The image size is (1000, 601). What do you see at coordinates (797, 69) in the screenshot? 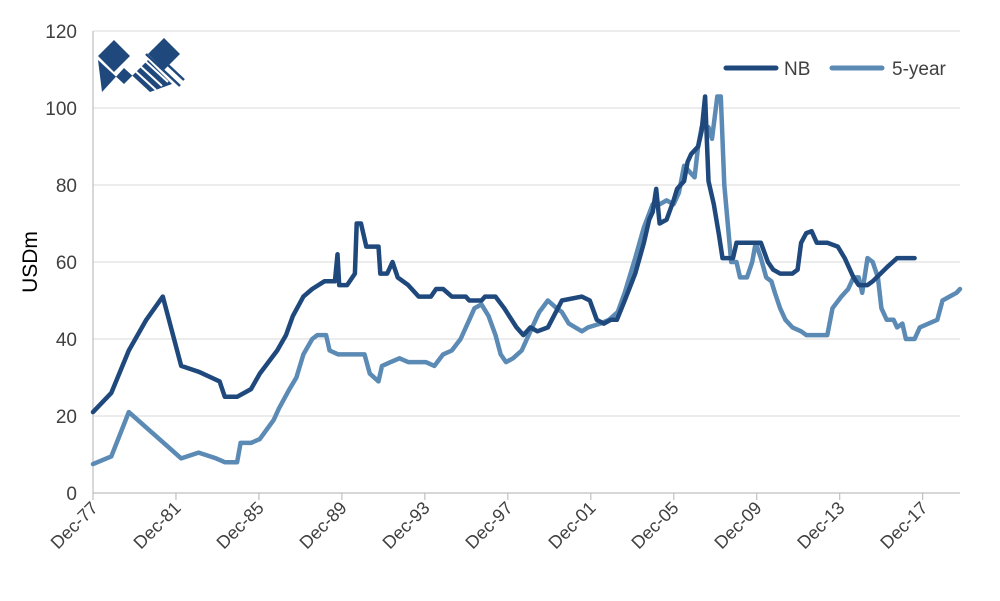
I see `legend-label-nb: NB` at bounding box center [797, 69].